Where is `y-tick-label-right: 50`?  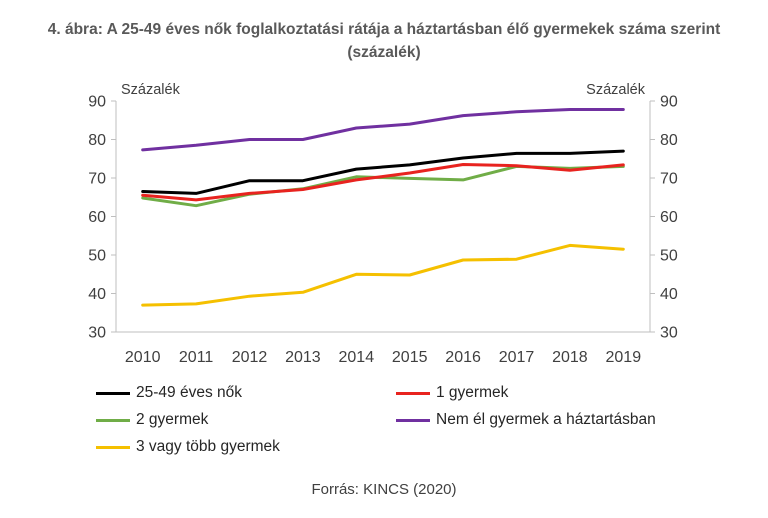
y-tick-label-right: 50 is located at coordinates (669, 256).